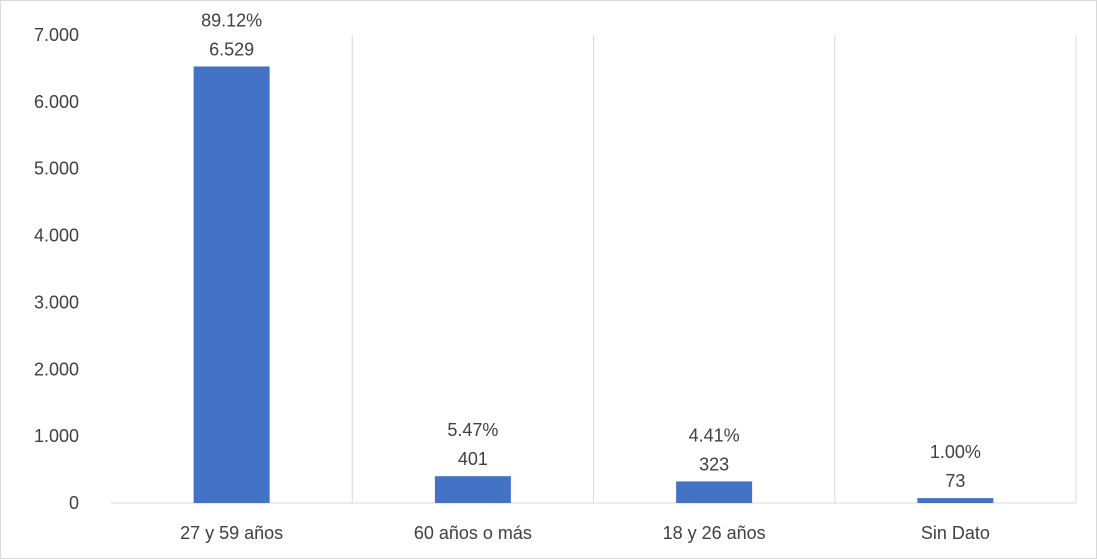 This screenshot has width=1097, height=560. I want to click on y-tick-label: 4.000, so click(56, 236).